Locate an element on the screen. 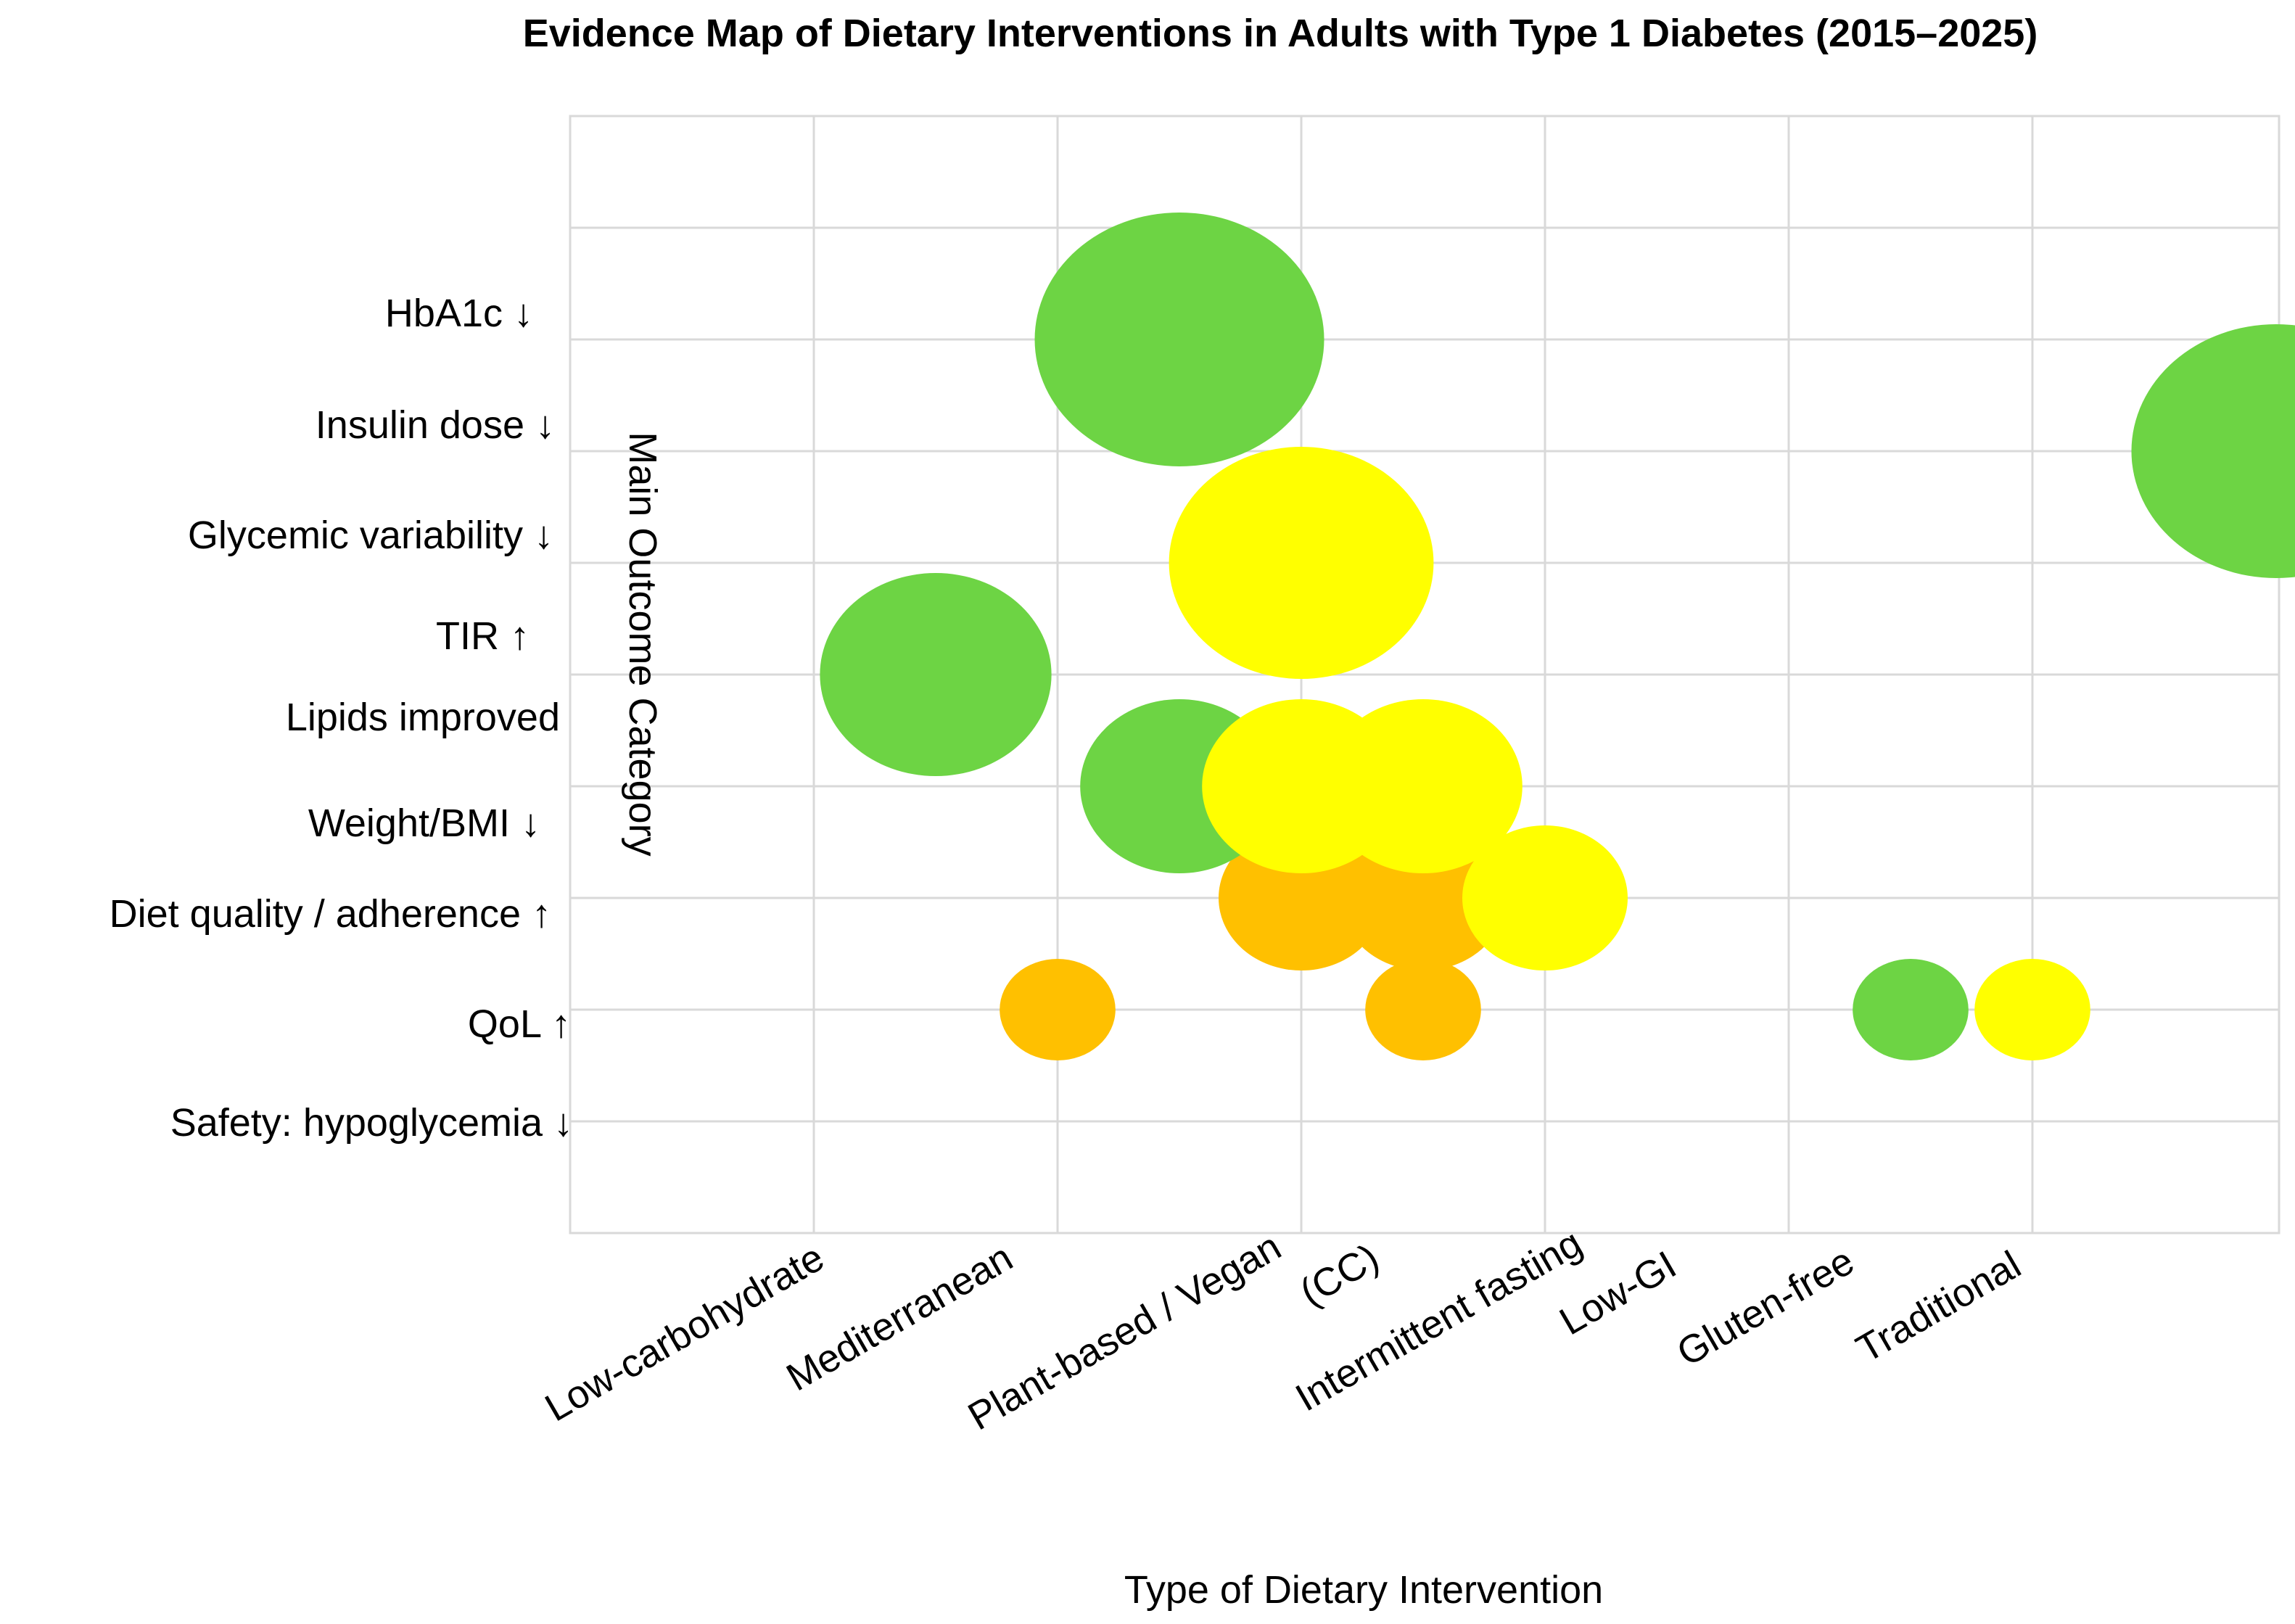  y-tick-label: Diet quality / adherence ↑ is located at coordinates (330, 914).